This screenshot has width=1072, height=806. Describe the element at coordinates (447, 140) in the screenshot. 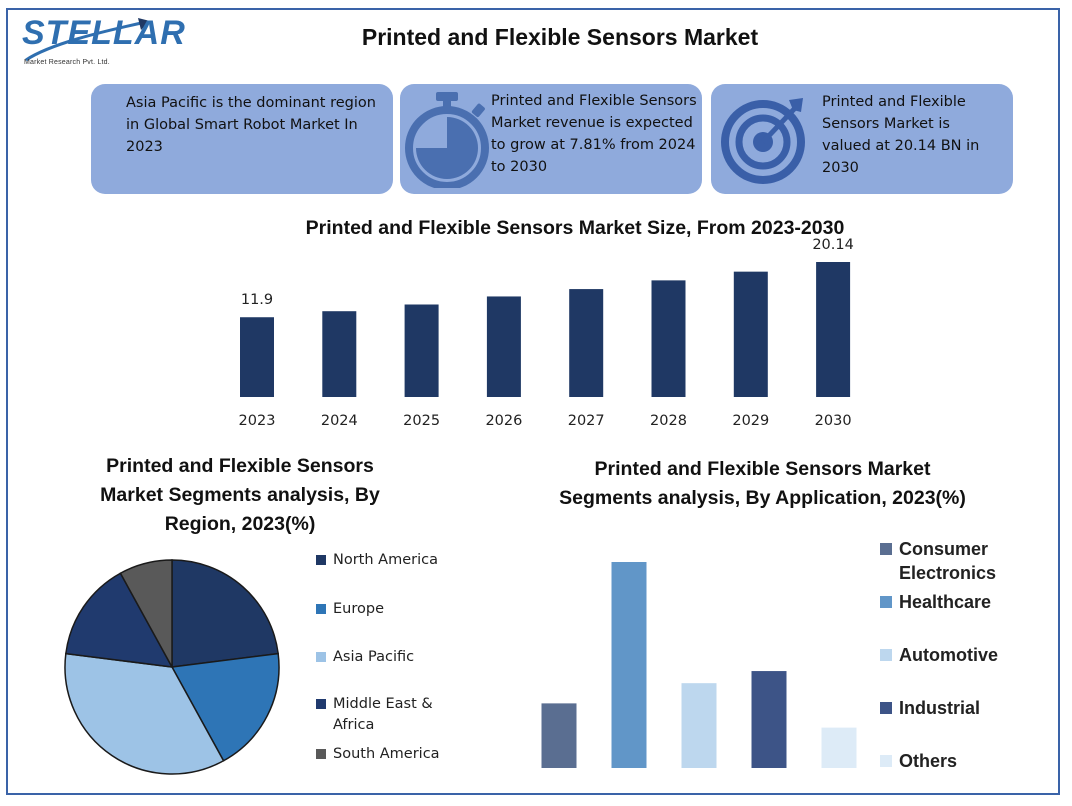

I see `stopwatch-icon` at that location.